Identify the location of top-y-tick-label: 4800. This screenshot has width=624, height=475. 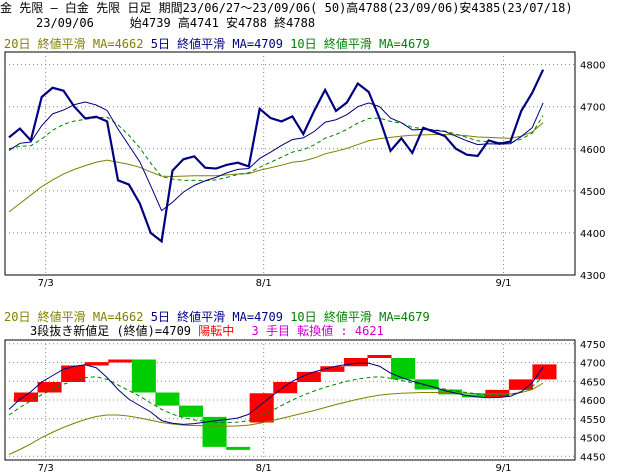
(592, 66).